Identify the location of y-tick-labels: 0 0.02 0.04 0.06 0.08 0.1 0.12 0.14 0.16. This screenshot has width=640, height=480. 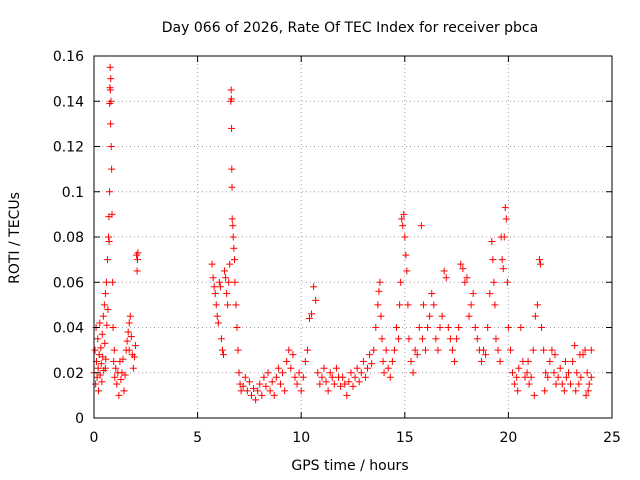
(68, 238).